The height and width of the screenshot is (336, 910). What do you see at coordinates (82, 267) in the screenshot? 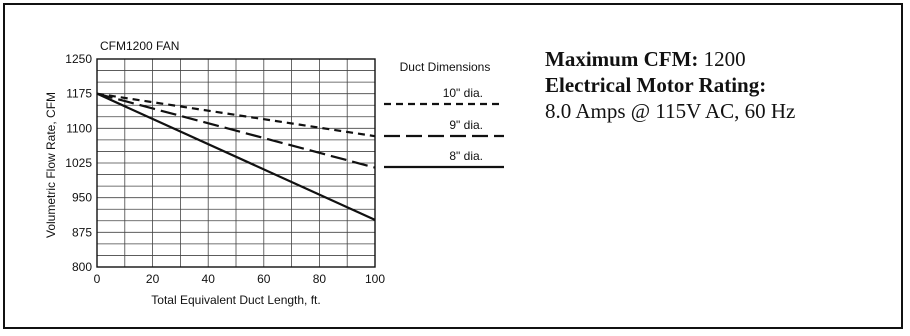
I see `y-tick-label: 800` at bounding box center [82, 267].